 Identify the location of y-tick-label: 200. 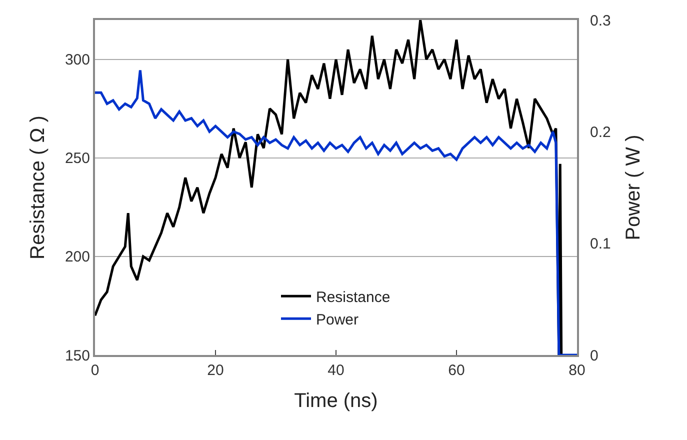
(77, 257).